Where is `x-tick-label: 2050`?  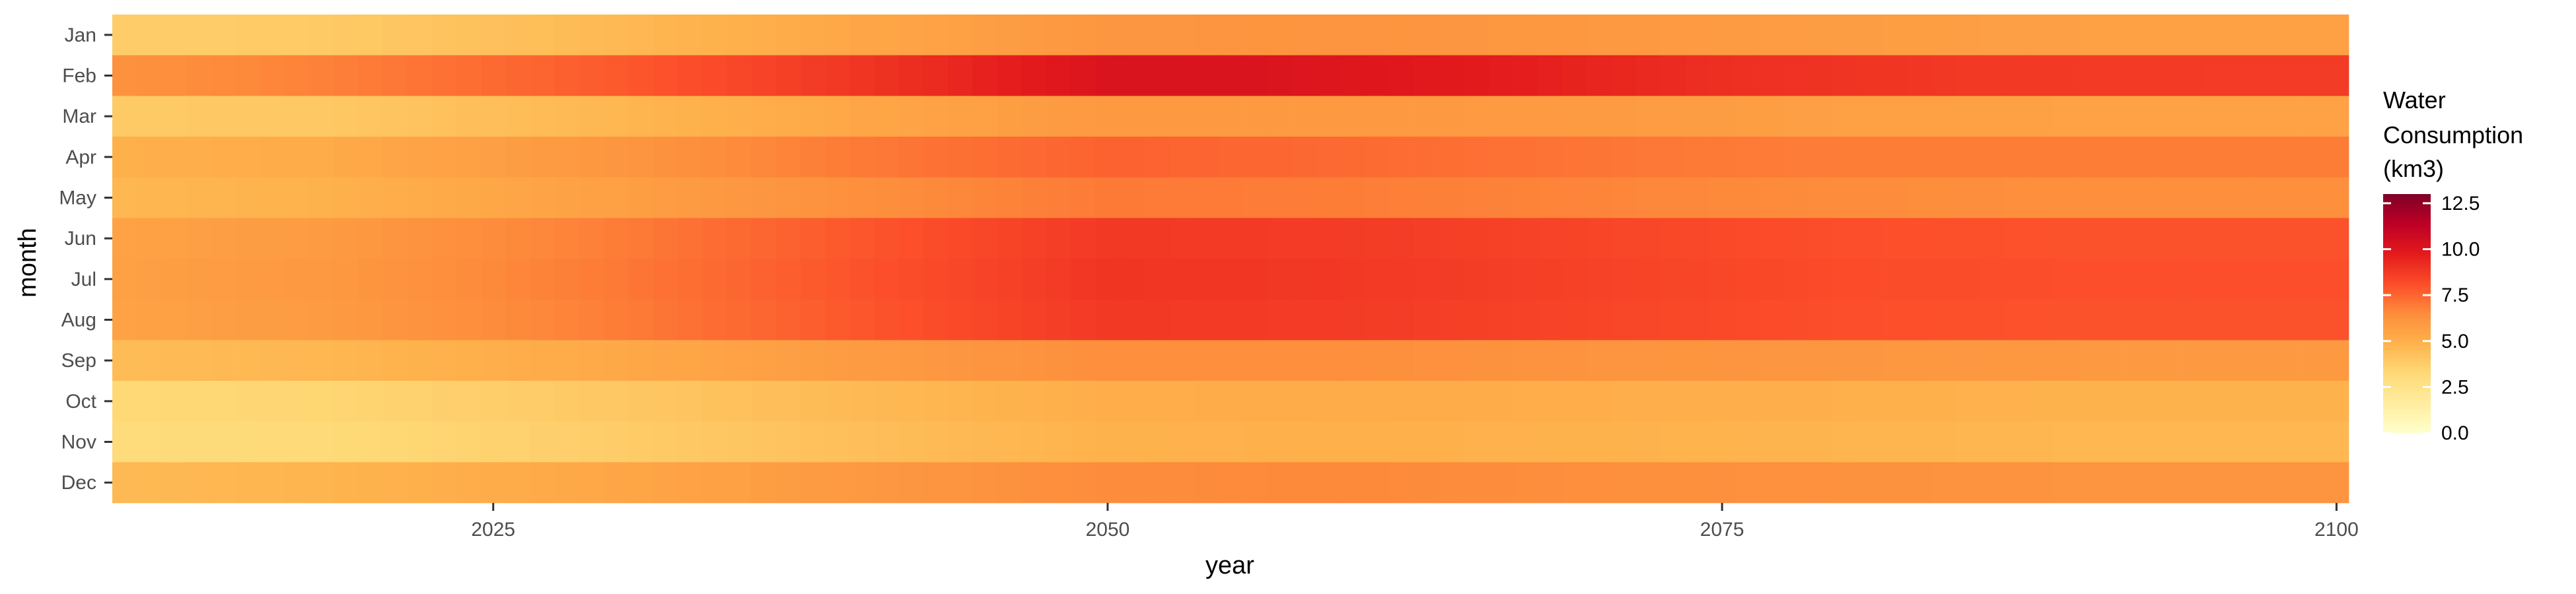
x-tick-label: 2050 is located at coordinates (1108, 530).